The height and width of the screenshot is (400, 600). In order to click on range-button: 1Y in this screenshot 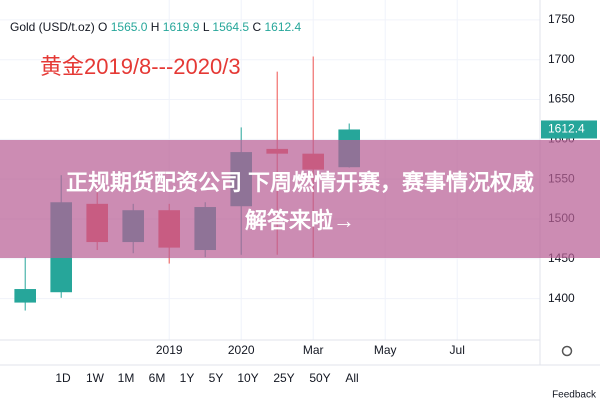, I will do `click(187, 378)`.